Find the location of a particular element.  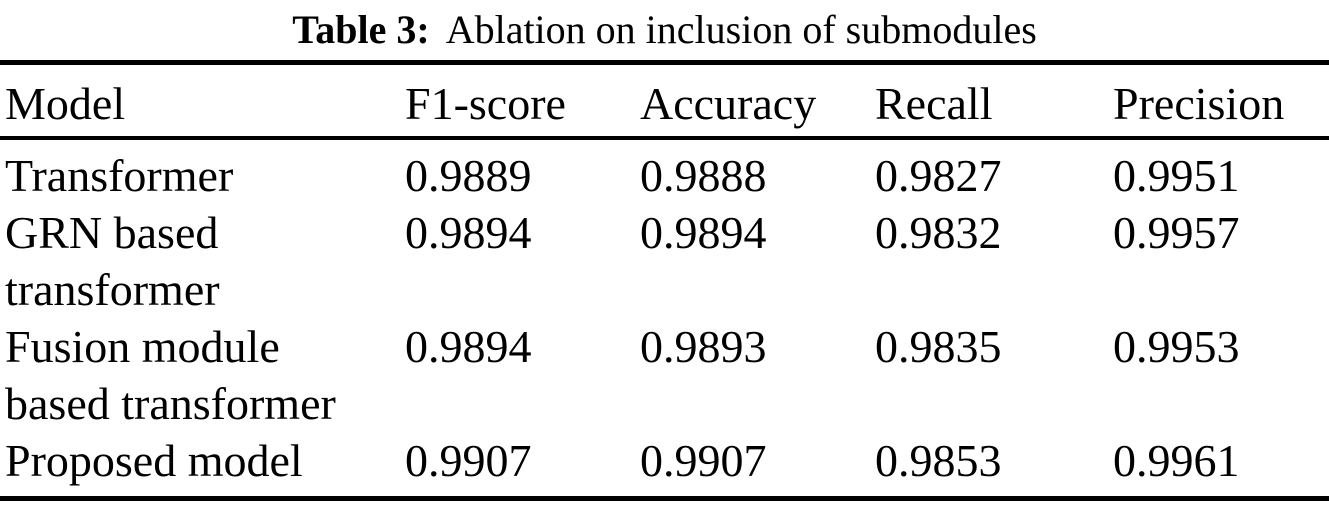

recall-cell: 0.9853 is located at coordinates (938, 460).